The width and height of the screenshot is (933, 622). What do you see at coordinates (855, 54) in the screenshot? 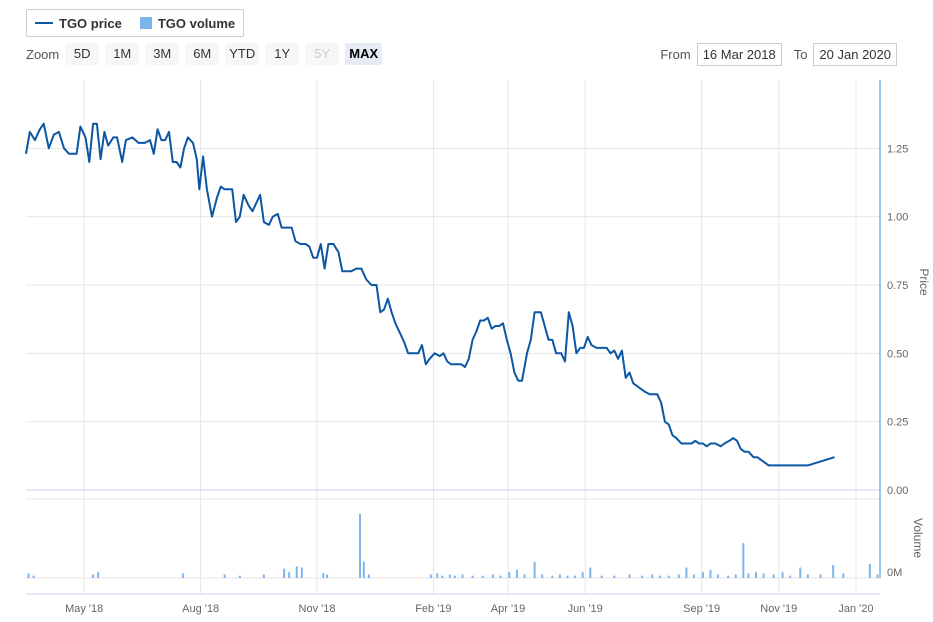
I see `to-date-input: 20 Jan 2020` at bounding box center [855, 54].